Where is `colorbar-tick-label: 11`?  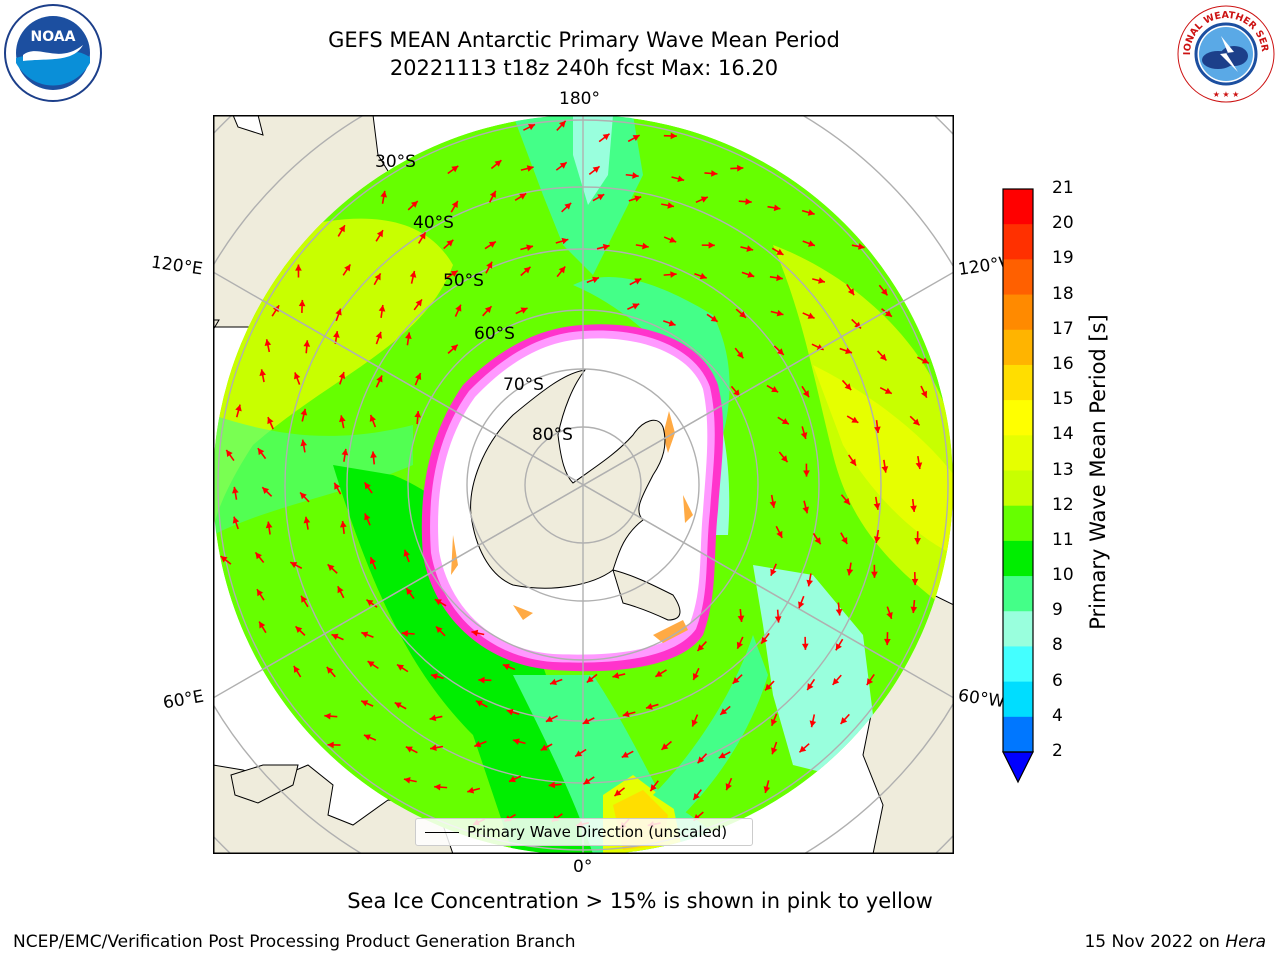
colorbar-tick-label: 11 is located at coordinates (1063, 539).